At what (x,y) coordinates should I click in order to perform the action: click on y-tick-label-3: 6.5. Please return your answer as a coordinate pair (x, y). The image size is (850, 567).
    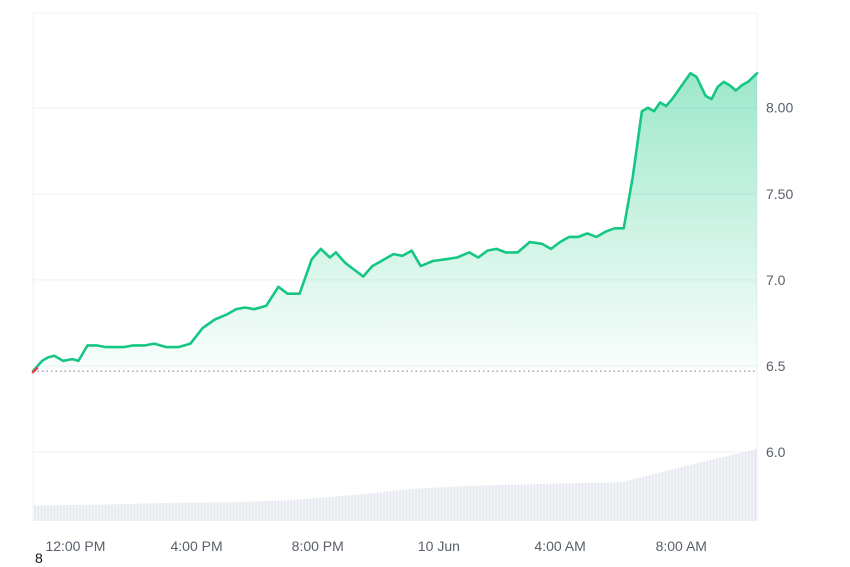
    Looking at the image, I should click on (776, 366).